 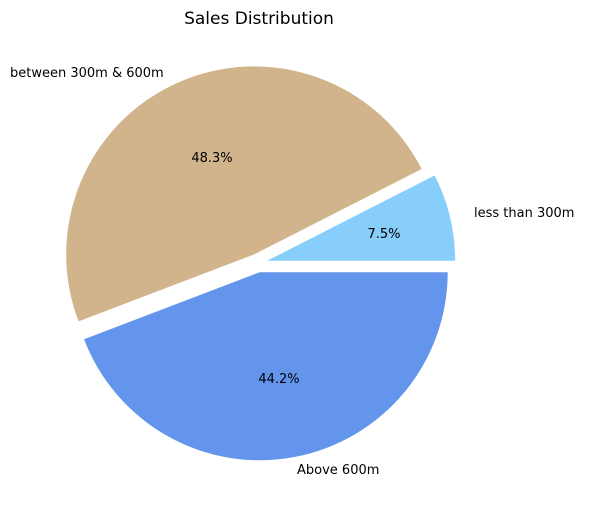 What do you see at coordinates (87, 73) in the screenshot?
I see `slice-label-between-300m-600m: between 300m & 600m` at bounding box center [87, 73].